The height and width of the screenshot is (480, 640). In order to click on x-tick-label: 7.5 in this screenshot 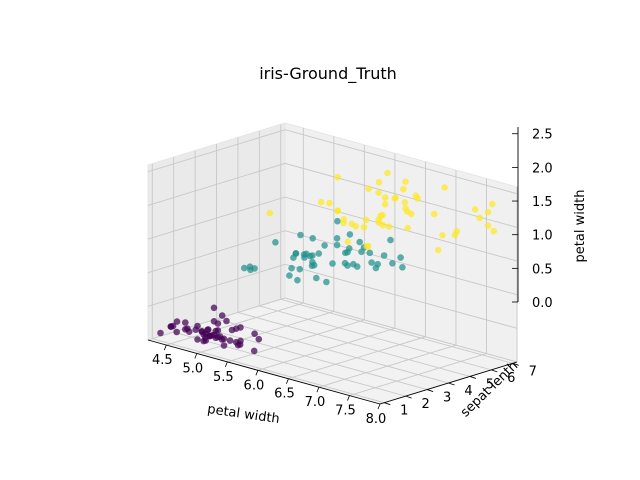, I will do `click(345, 411)`.